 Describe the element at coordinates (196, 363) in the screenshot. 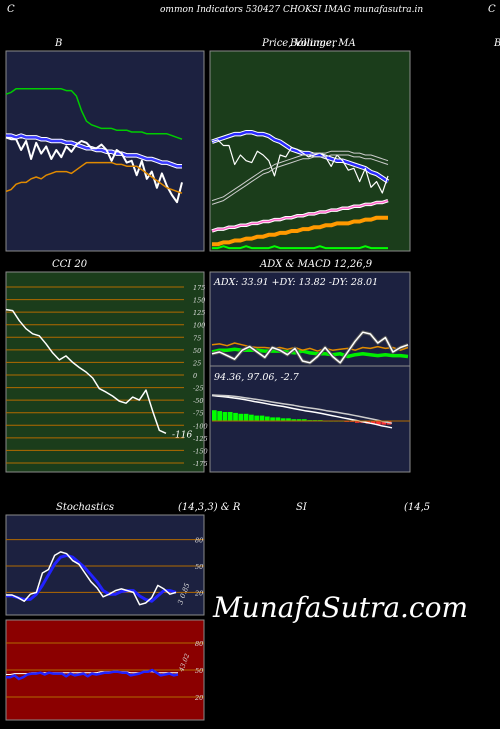

I see `cci-tick-label: 25` at that location.